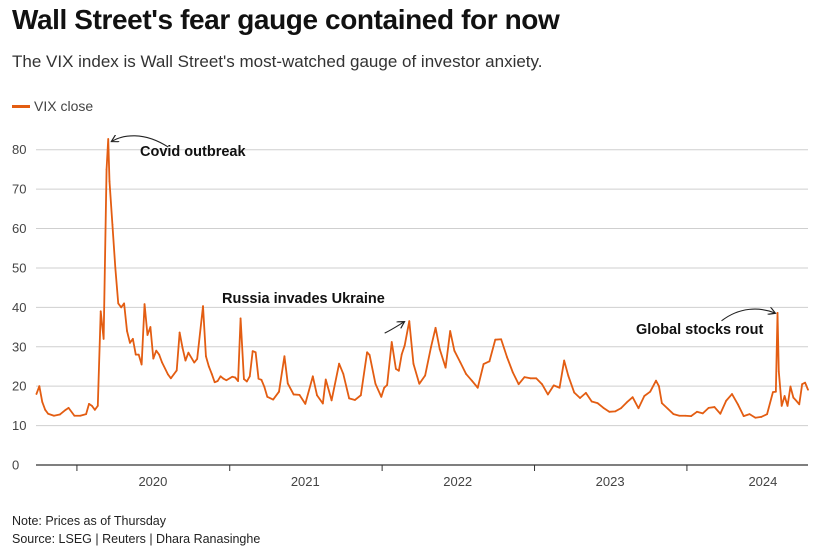 This screenshot has width=837, height=549. What do you see at coordinates (699, 330) in the screenshot?
I see `annotation-label-2: Global stocks rout` at bounding box center [699, 330].